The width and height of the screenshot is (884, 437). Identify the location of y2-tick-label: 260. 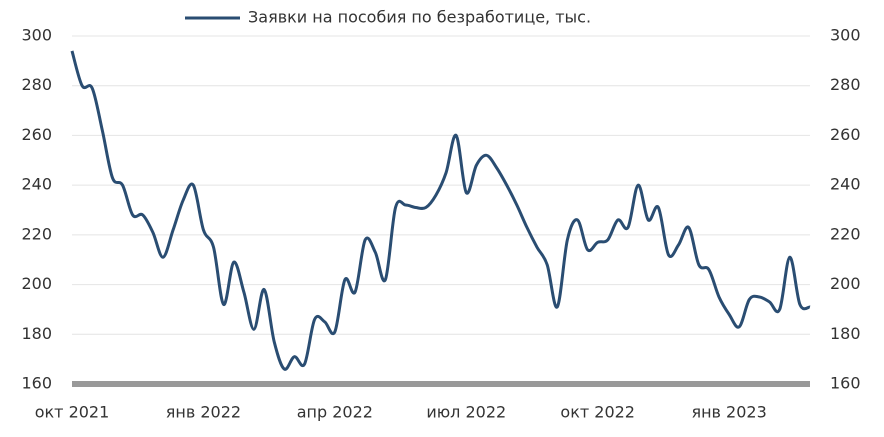
(845, 134).